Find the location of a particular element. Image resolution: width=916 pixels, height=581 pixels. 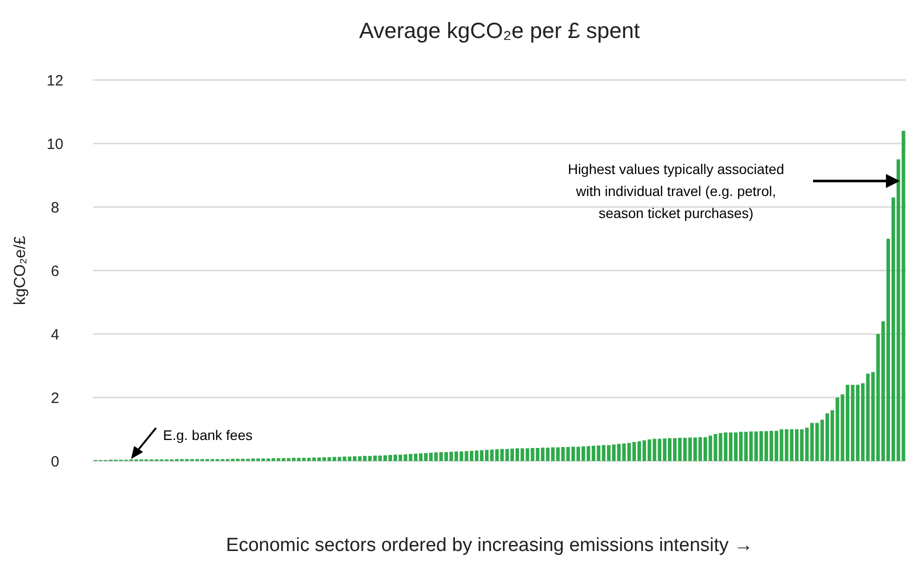

y-tick-label: 8 is located at coordinates (55, 207).